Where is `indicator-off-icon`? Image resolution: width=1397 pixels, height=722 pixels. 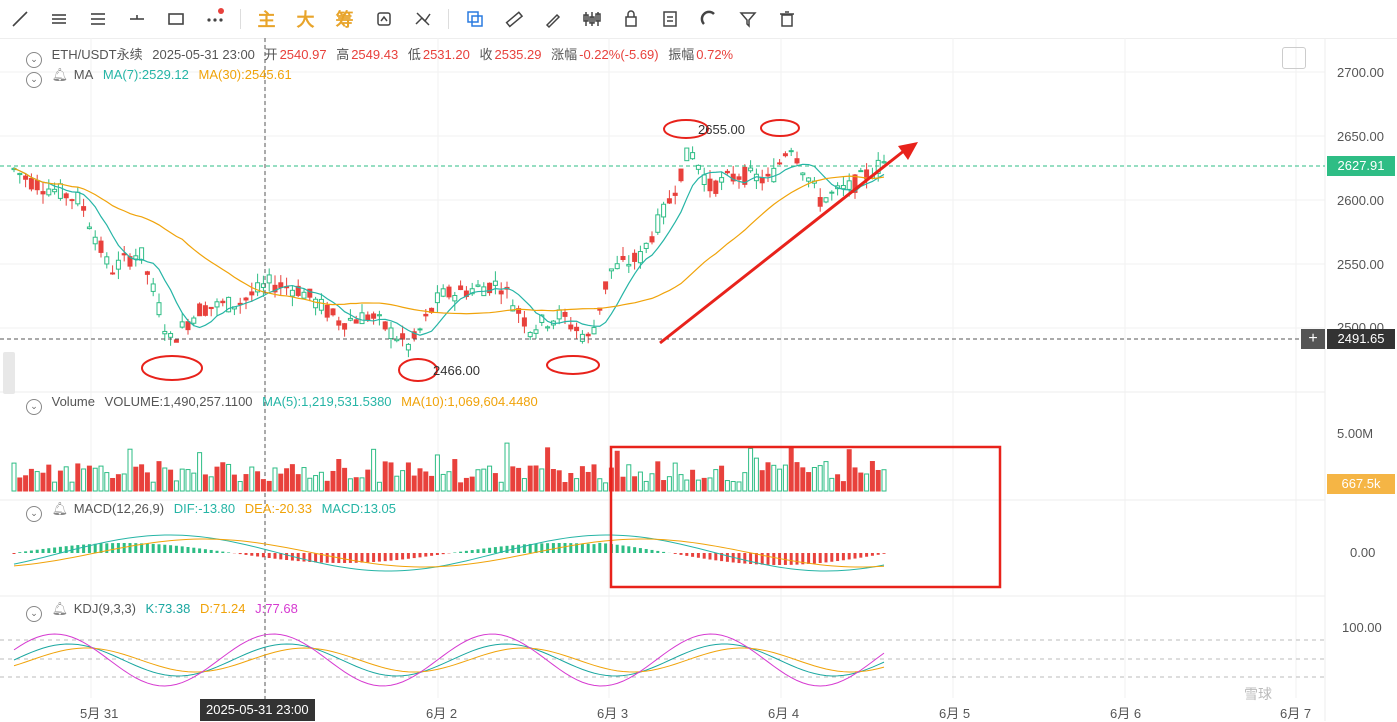
indicator-off-icon is located at coordinates (422, 19).